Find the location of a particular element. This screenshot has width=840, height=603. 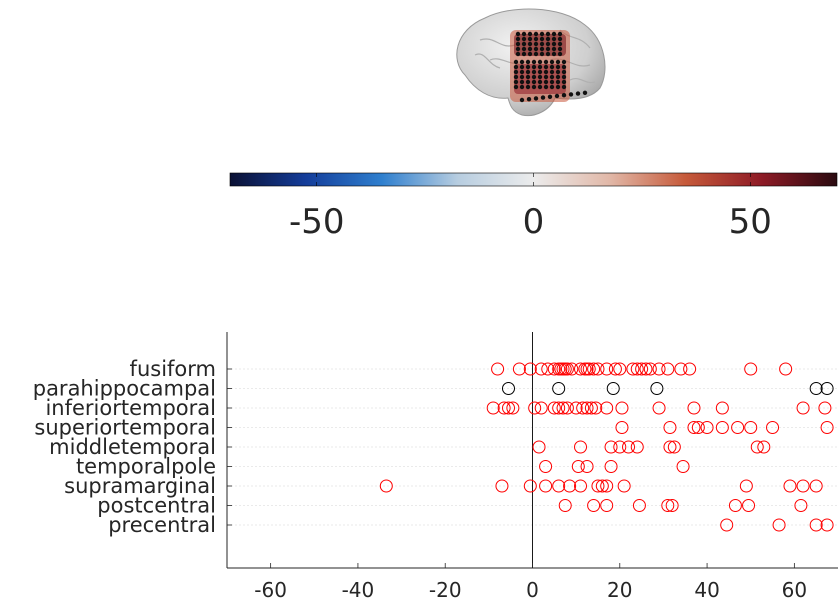

y-tick-label: fusiform is located at coordinates (173, 369).